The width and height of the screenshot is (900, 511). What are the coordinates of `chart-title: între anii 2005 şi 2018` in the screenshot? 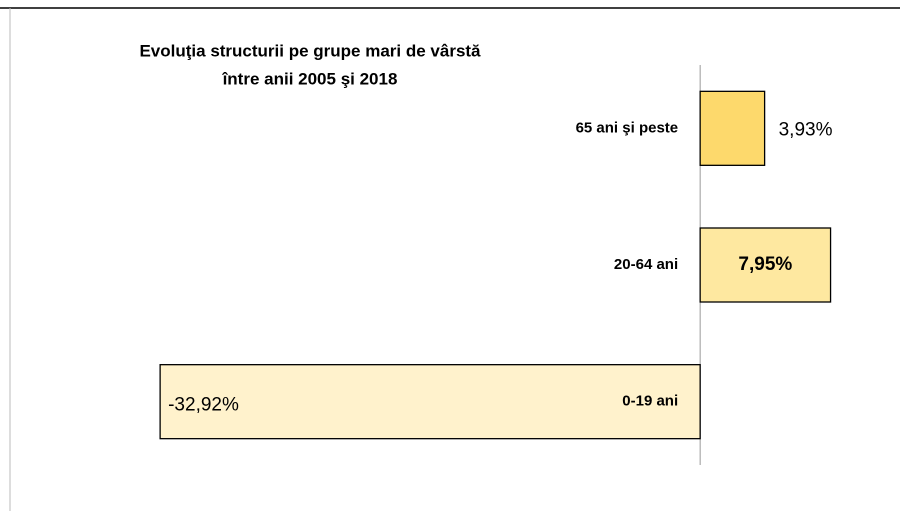 It's located at (310, 78).